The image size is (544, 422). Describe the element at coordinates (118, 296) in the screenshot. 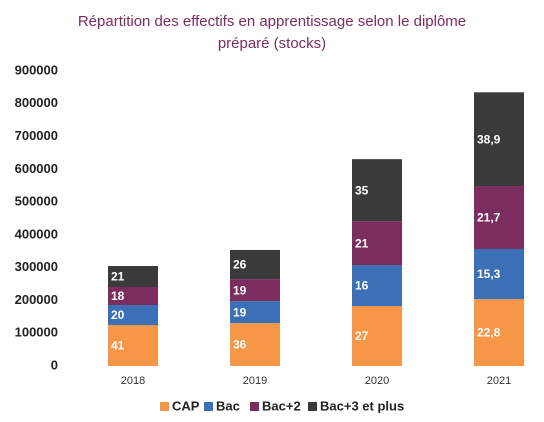

I see `data-label: 18` at that location.